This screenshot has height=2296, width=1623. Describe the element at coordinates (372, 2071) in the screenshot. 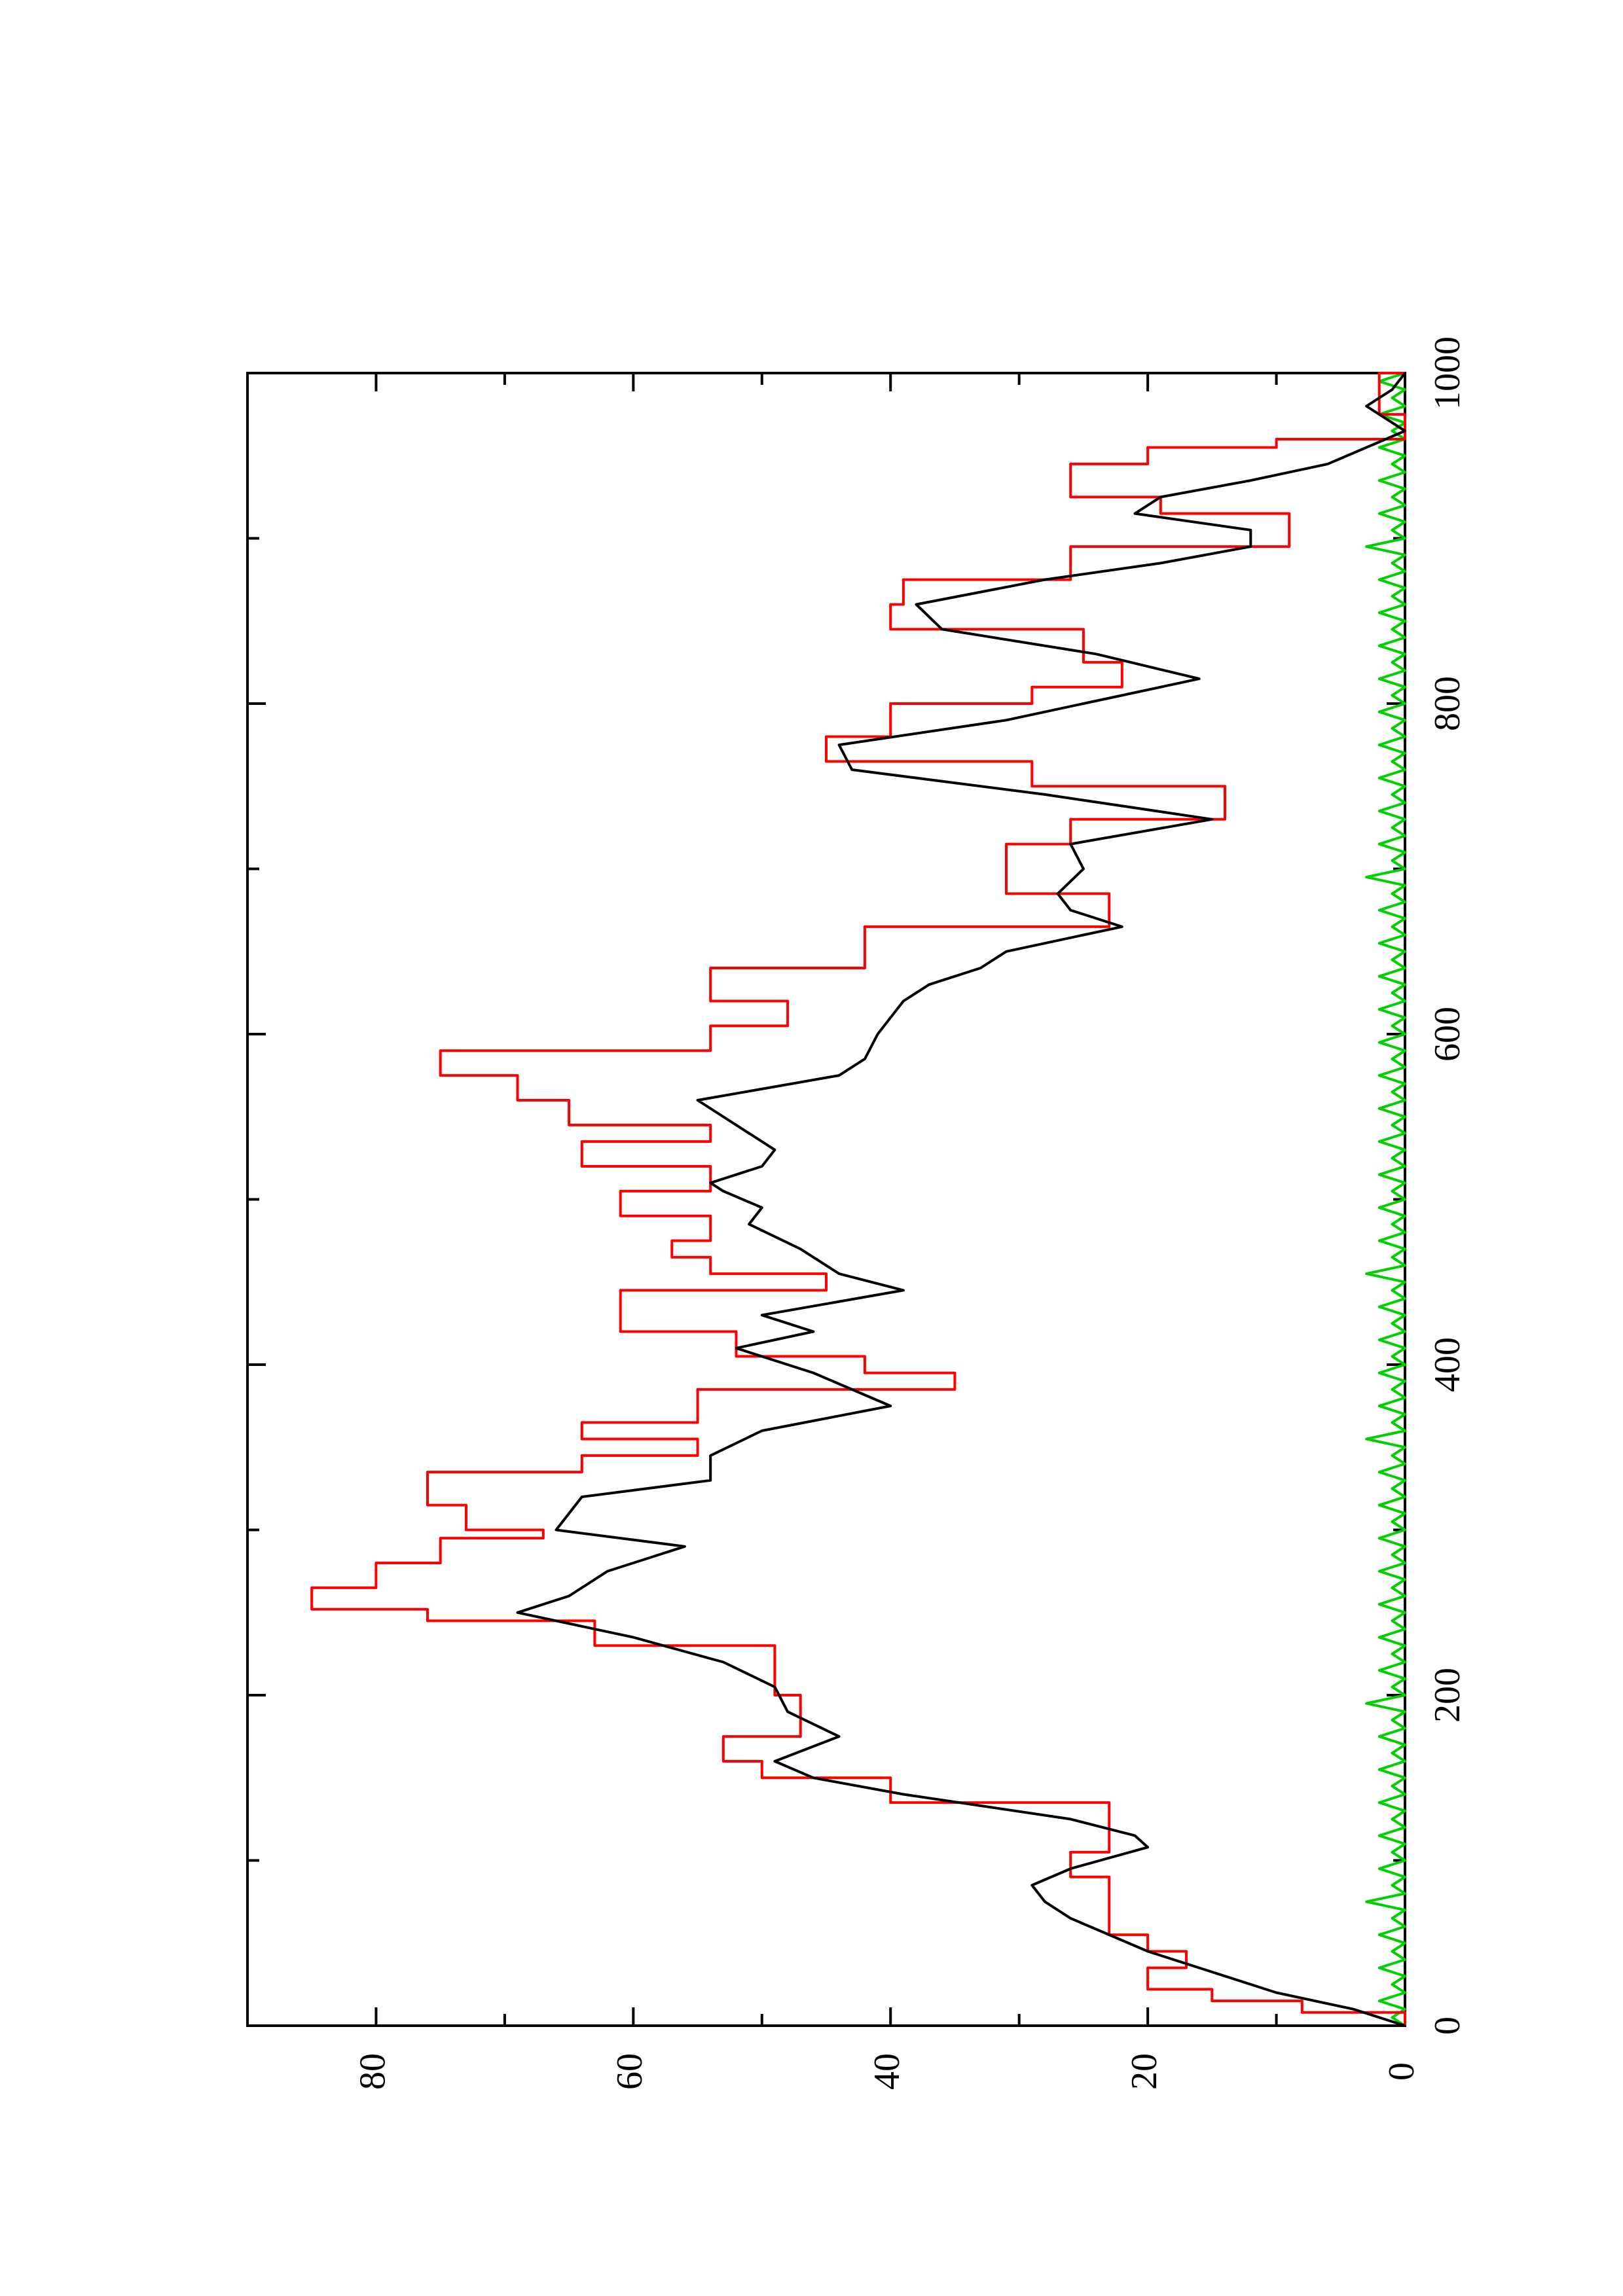

I see `y-tick-label: 80` at that location.